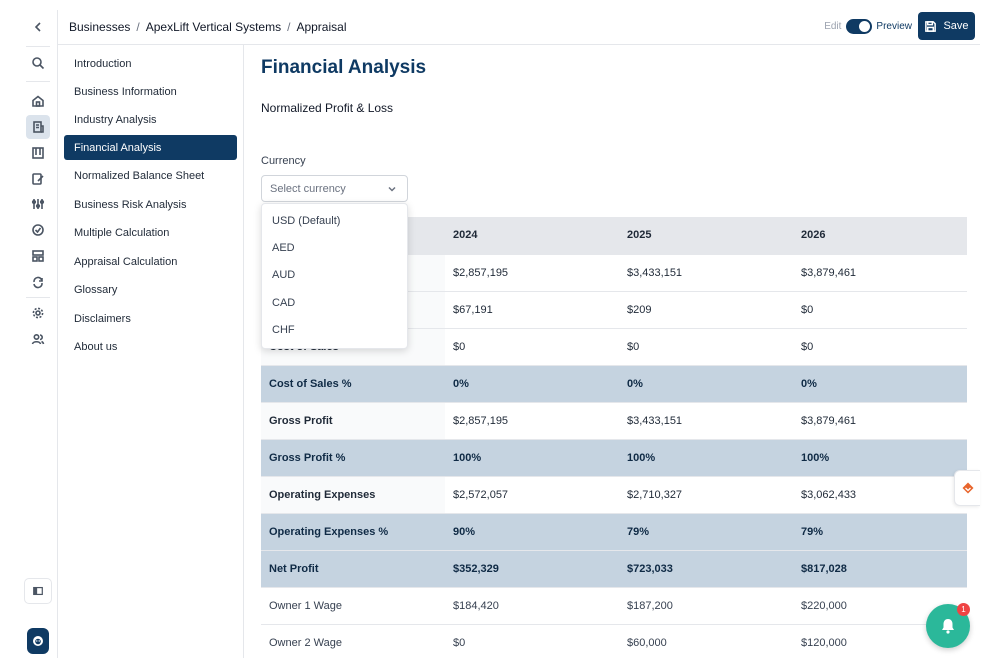  Describe the element at coordinates (139, 175) in the screenshot. I see `nav-item-normalized-balance-sheet: Normalized Balance Sheet` at that location.